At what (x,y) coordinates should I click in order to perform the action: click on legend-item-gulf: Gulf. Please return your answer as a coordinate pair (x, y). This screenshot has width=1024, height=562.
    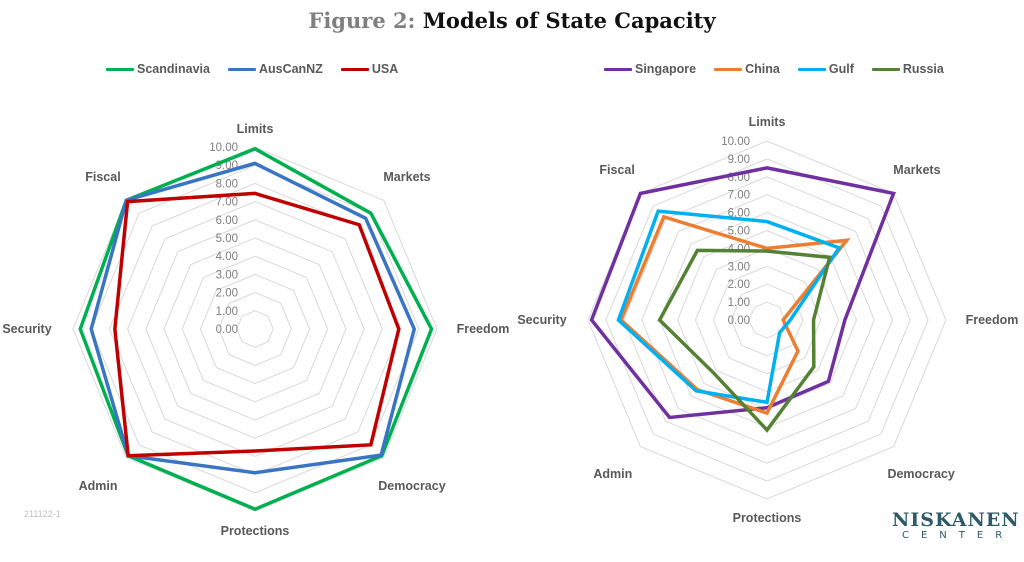
    Looking at the image, I should click on (825, 69).